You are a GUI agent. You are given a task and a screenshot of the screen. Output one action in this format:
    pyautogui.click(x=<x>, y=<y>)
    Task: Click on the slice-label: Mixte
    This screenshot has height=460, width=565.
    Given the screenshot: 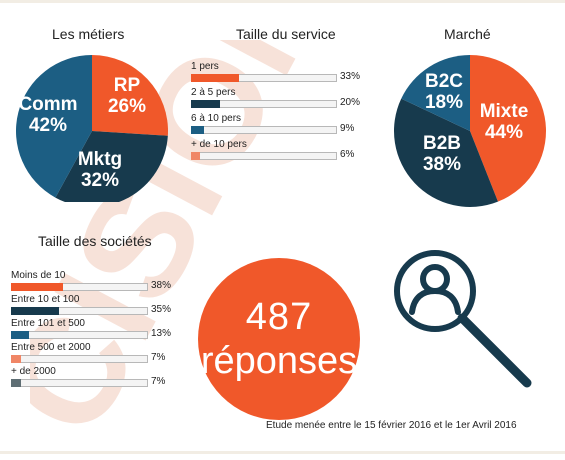 What is the action you would take?
    pyautogui.click(x=504, y=111)
    